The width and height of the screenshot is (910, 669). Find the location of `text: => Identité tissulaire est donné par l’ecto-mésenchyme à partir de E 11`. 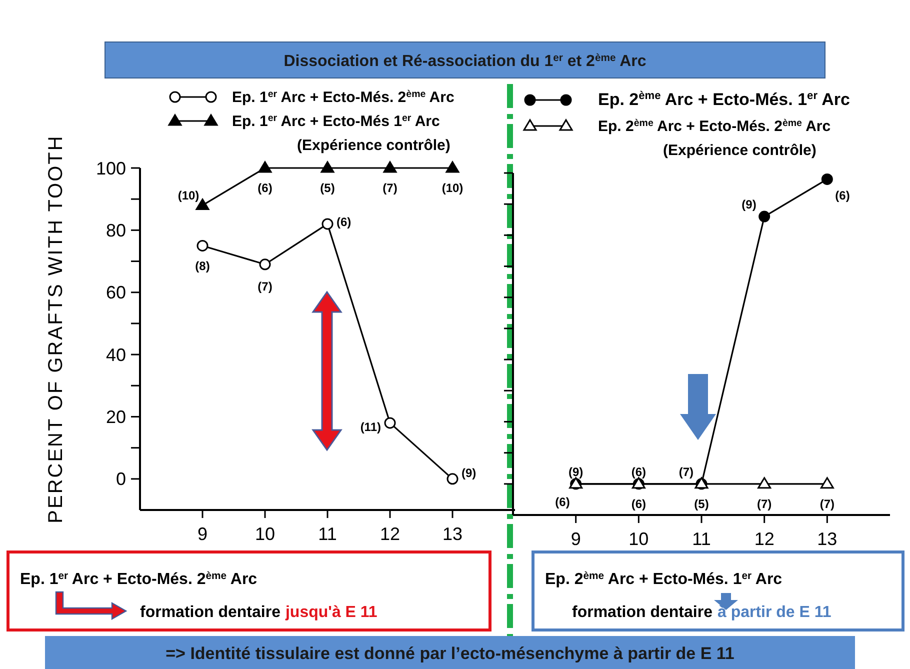

text: => Identité tissulaire est donné par l’ecto-mésenchyme à partir de E 11 is located at coordinates (450, 653).